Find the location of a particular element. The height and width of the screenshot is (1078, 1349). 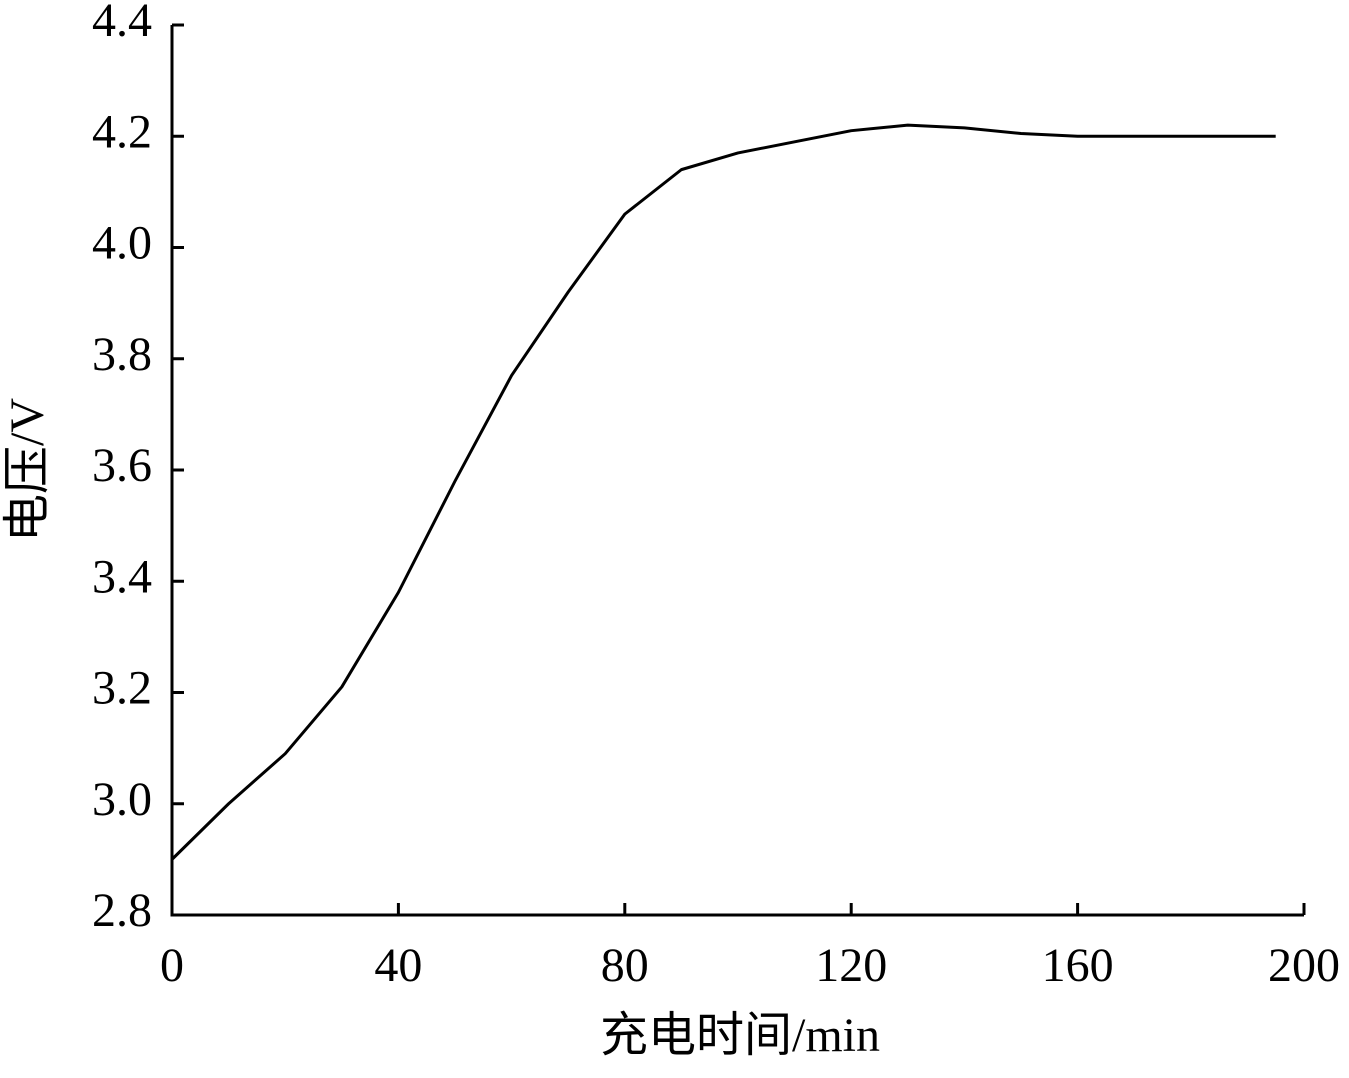

y-tick-label: 4.2 is located at coordinates (122, 131).